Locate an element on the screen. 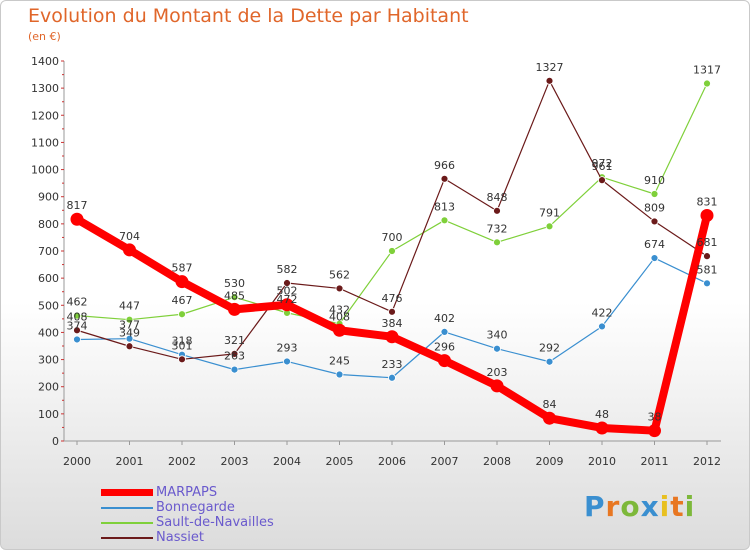 The height and width of the screenshot is (550, 750). data-label-sault-de-navailles: 472 is located at coordinates (287, 299).